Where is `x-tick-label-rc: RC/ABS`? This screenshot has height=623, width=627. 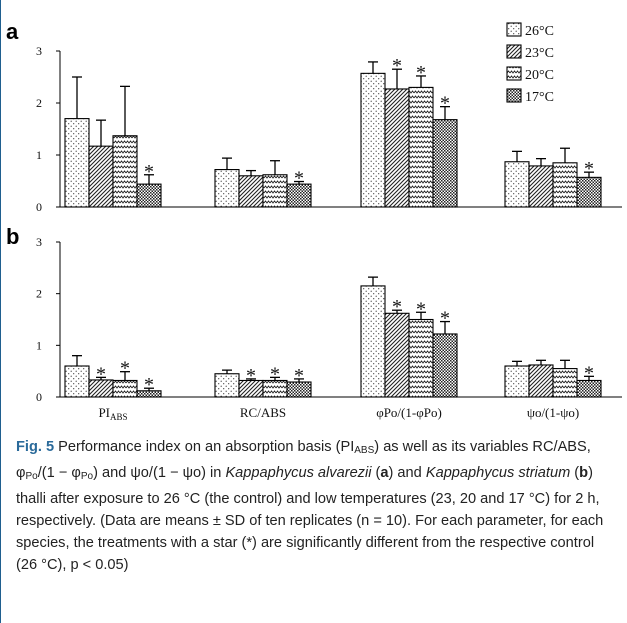 x-tick-label-rc: RC/ABS is located at coordinates (263, 412).